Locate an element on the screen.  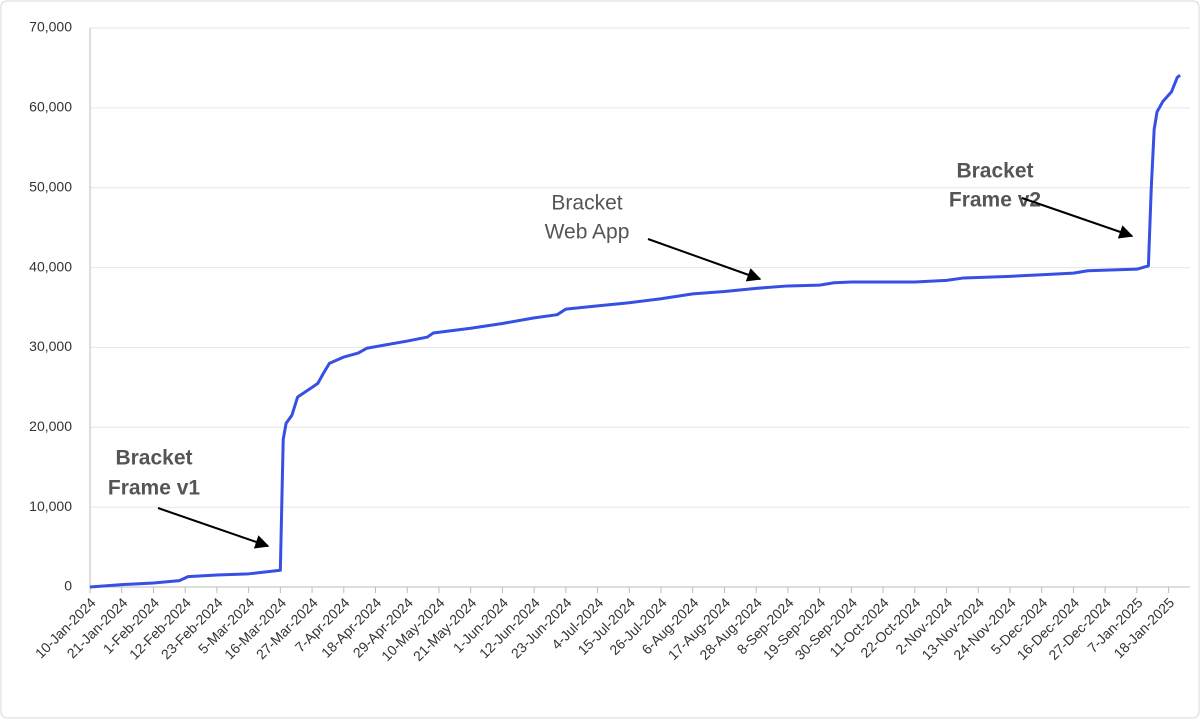
y-tick-label: 60,000 is located at coordinates (50, 107).